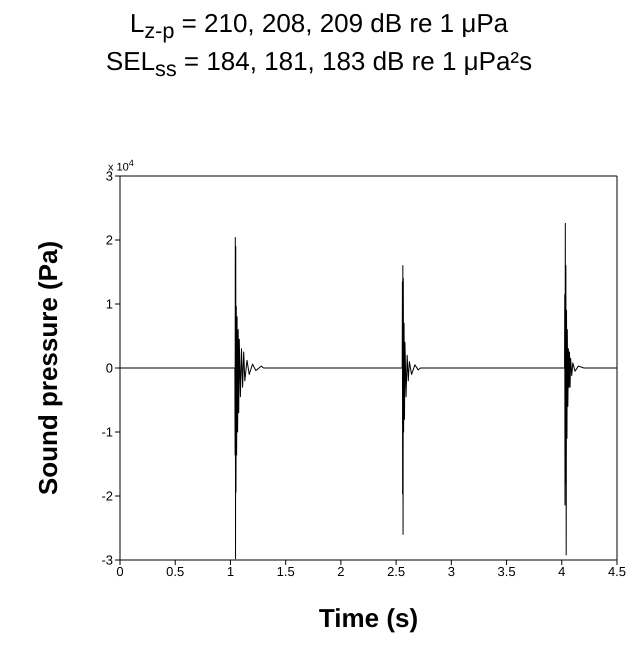 The image size is (638, 658). Describe the element at coordinates (230, 572) in the screenshot. I see `x-tick-label: 1` at that location.